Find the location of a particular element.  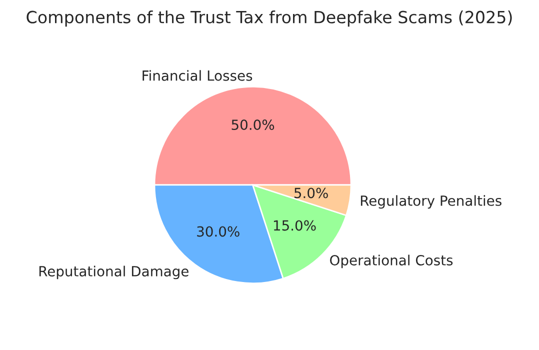

data-label: 15.0% is located at coordinates (295, 225).